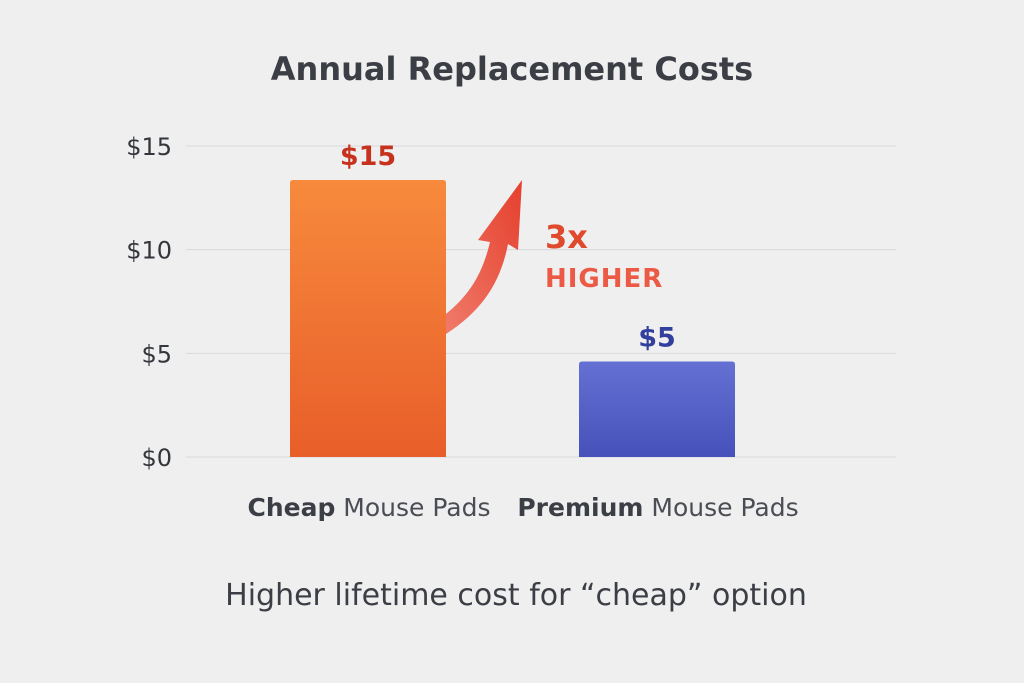 This screenshot has width=1024, height=683. What do you see at coordinates (368, 507) in the screenshot?
I see `category-label: Cheap Mouse Pads` at bounding box center [368, 507].